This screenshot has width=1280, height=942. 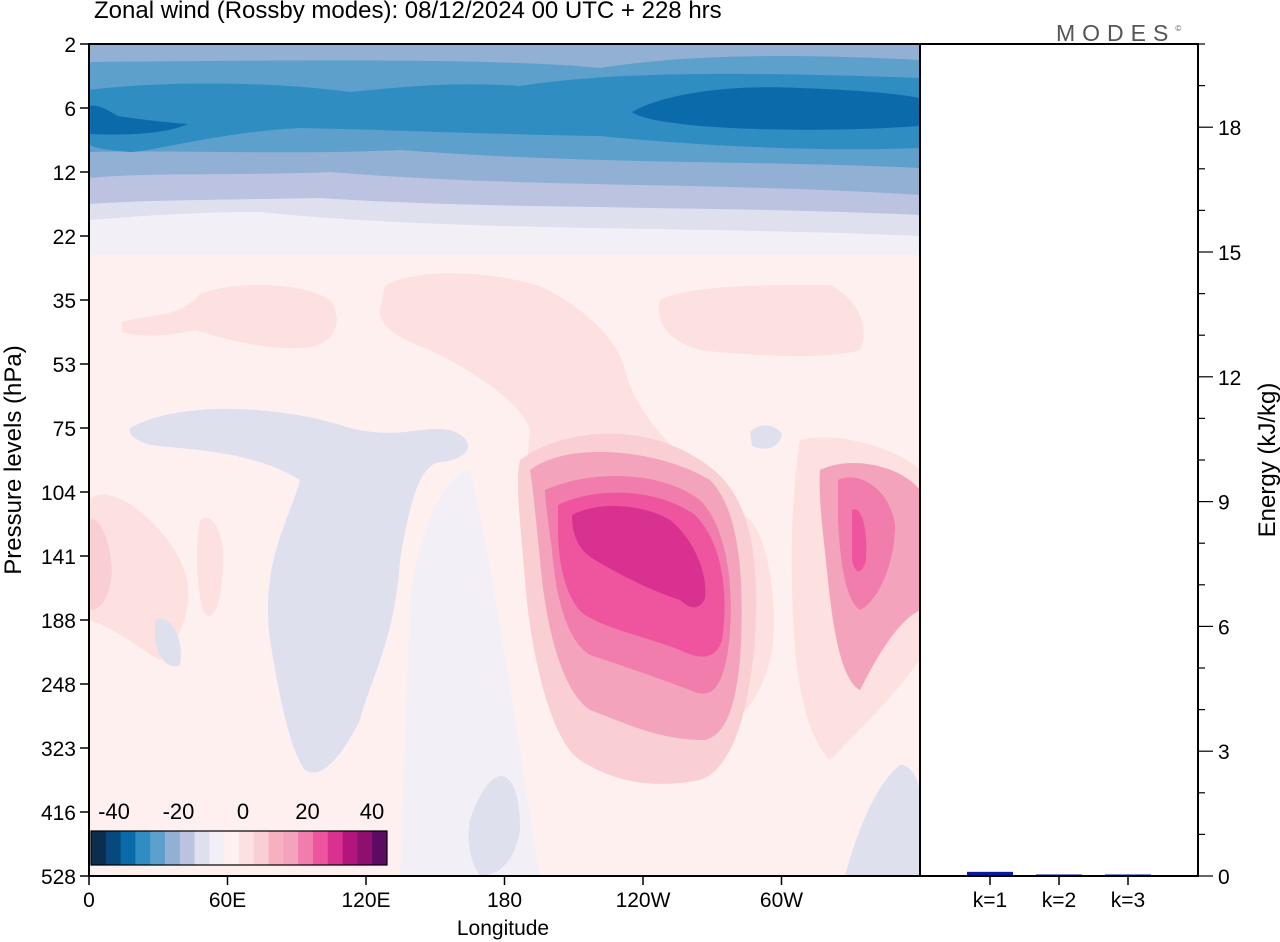 What do you see at coordinates (1267, 460) in the screenshot?
I see `energy-axis-label: Energy (kJ/kg)` at bounding box center [1267, 460].